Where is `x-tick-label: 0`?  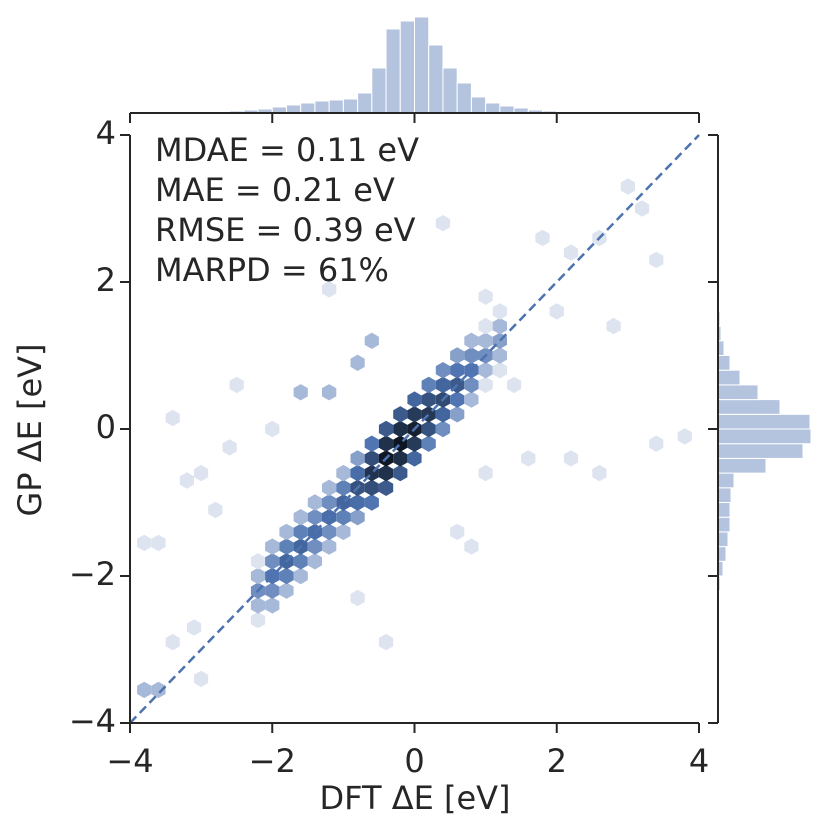 x-tick-label: 0 is located at coordinates (414, 761).